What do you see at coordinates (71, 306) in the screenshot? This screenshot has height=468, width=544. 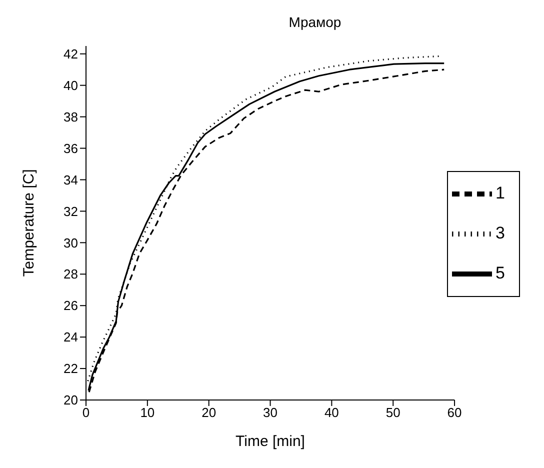 I see `y-tick-label: 26` at bounding box center [71, 306].